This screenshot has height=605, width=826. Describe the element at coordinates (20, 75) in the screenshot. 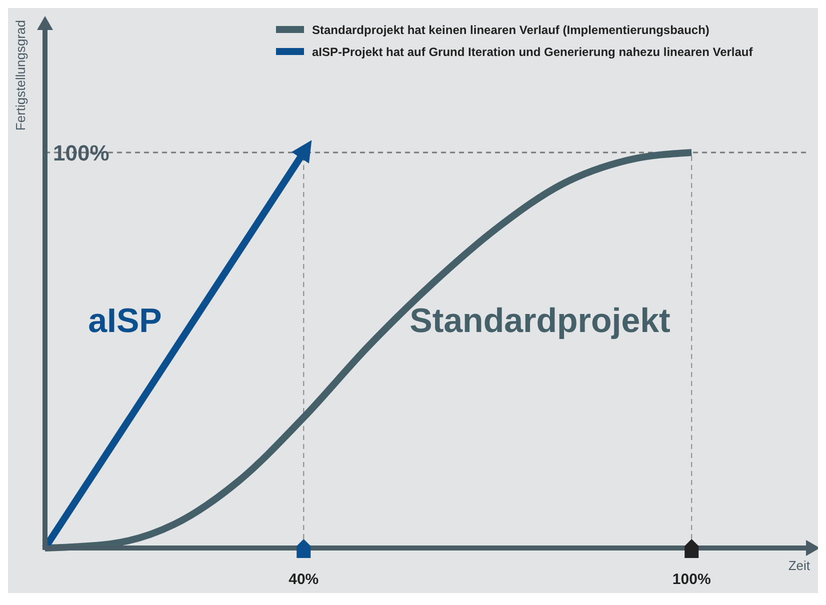

I see `y-axis-title: Fertigstellungsgrad` at that location.